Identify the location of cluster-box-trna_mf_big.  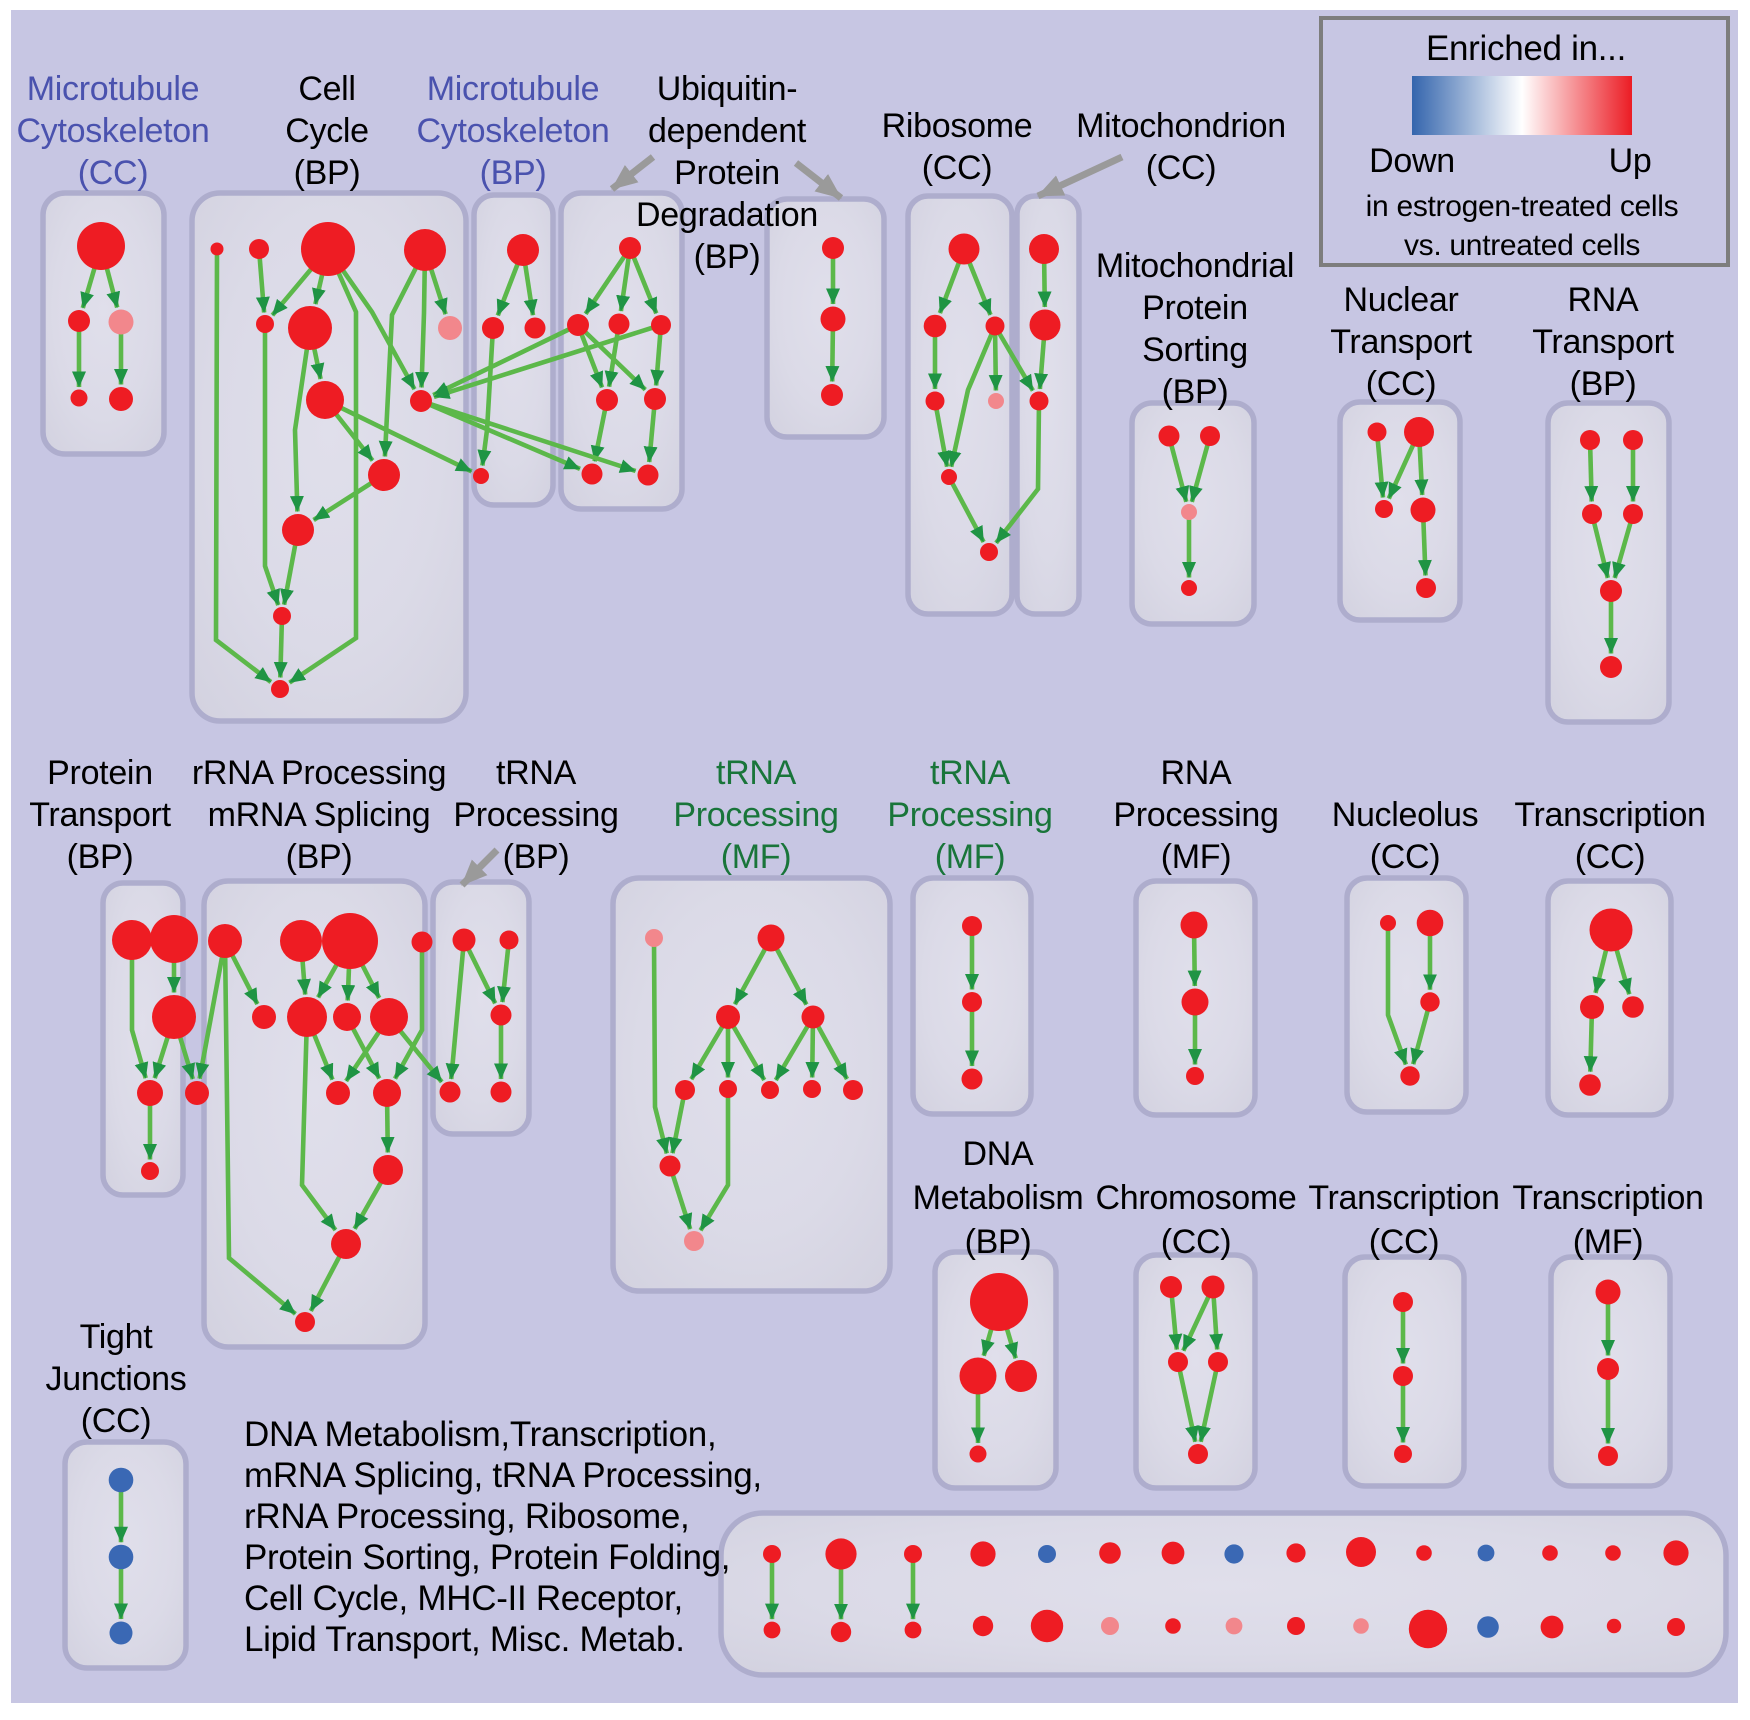
(751, 1084).